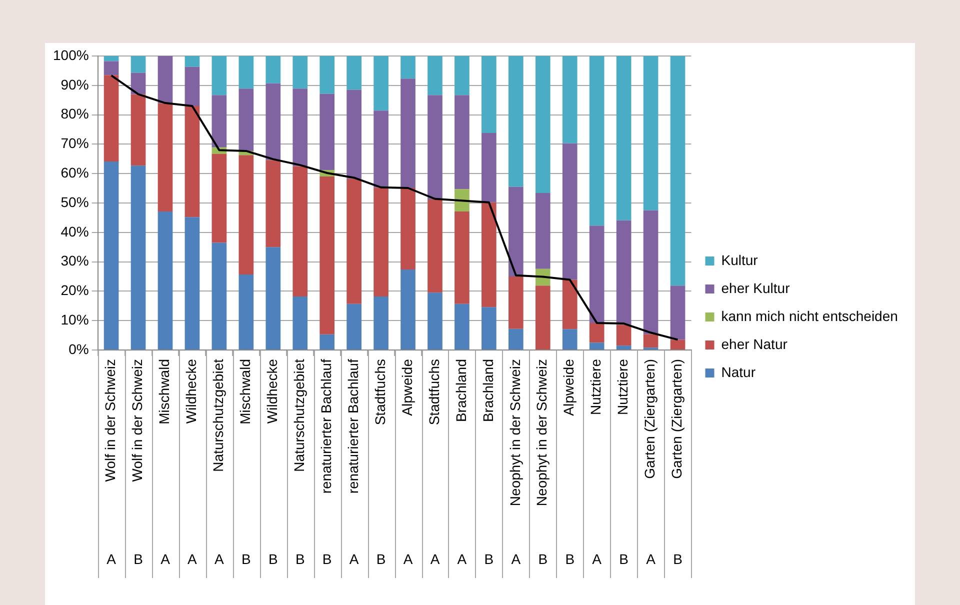 The width and height of the screenshot is (960, 605). I want to click on y-tick-label: 40%, so click(74, 231).